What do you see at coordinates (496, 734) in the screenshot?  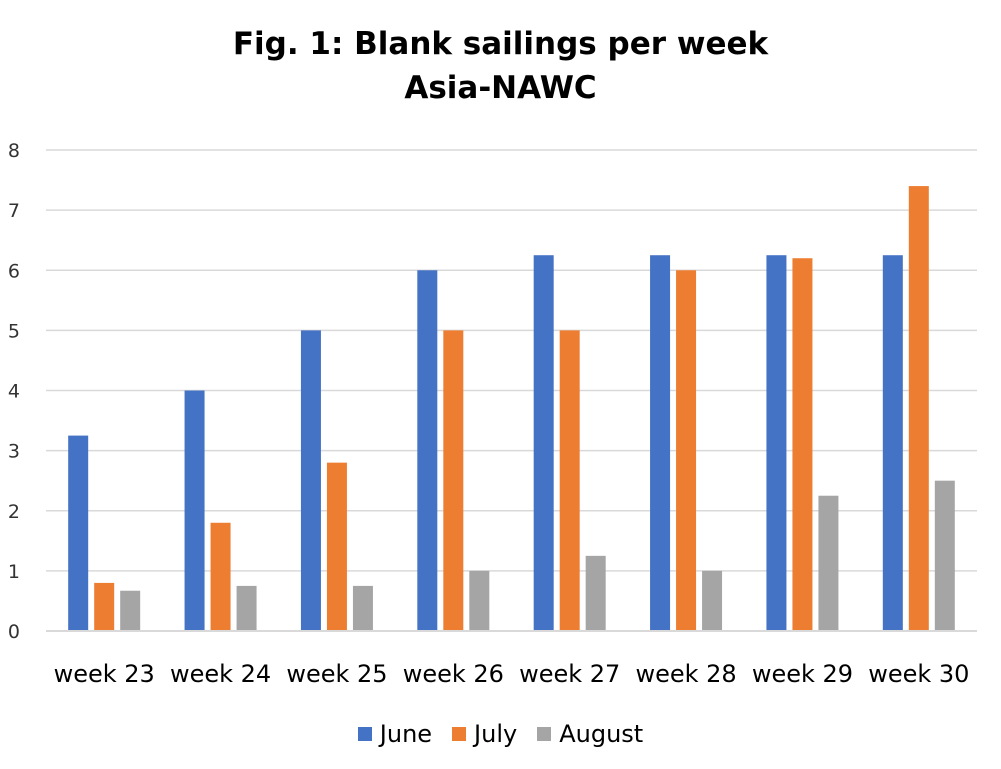 I see `legend-label: July` at bounding box center [496, 734].